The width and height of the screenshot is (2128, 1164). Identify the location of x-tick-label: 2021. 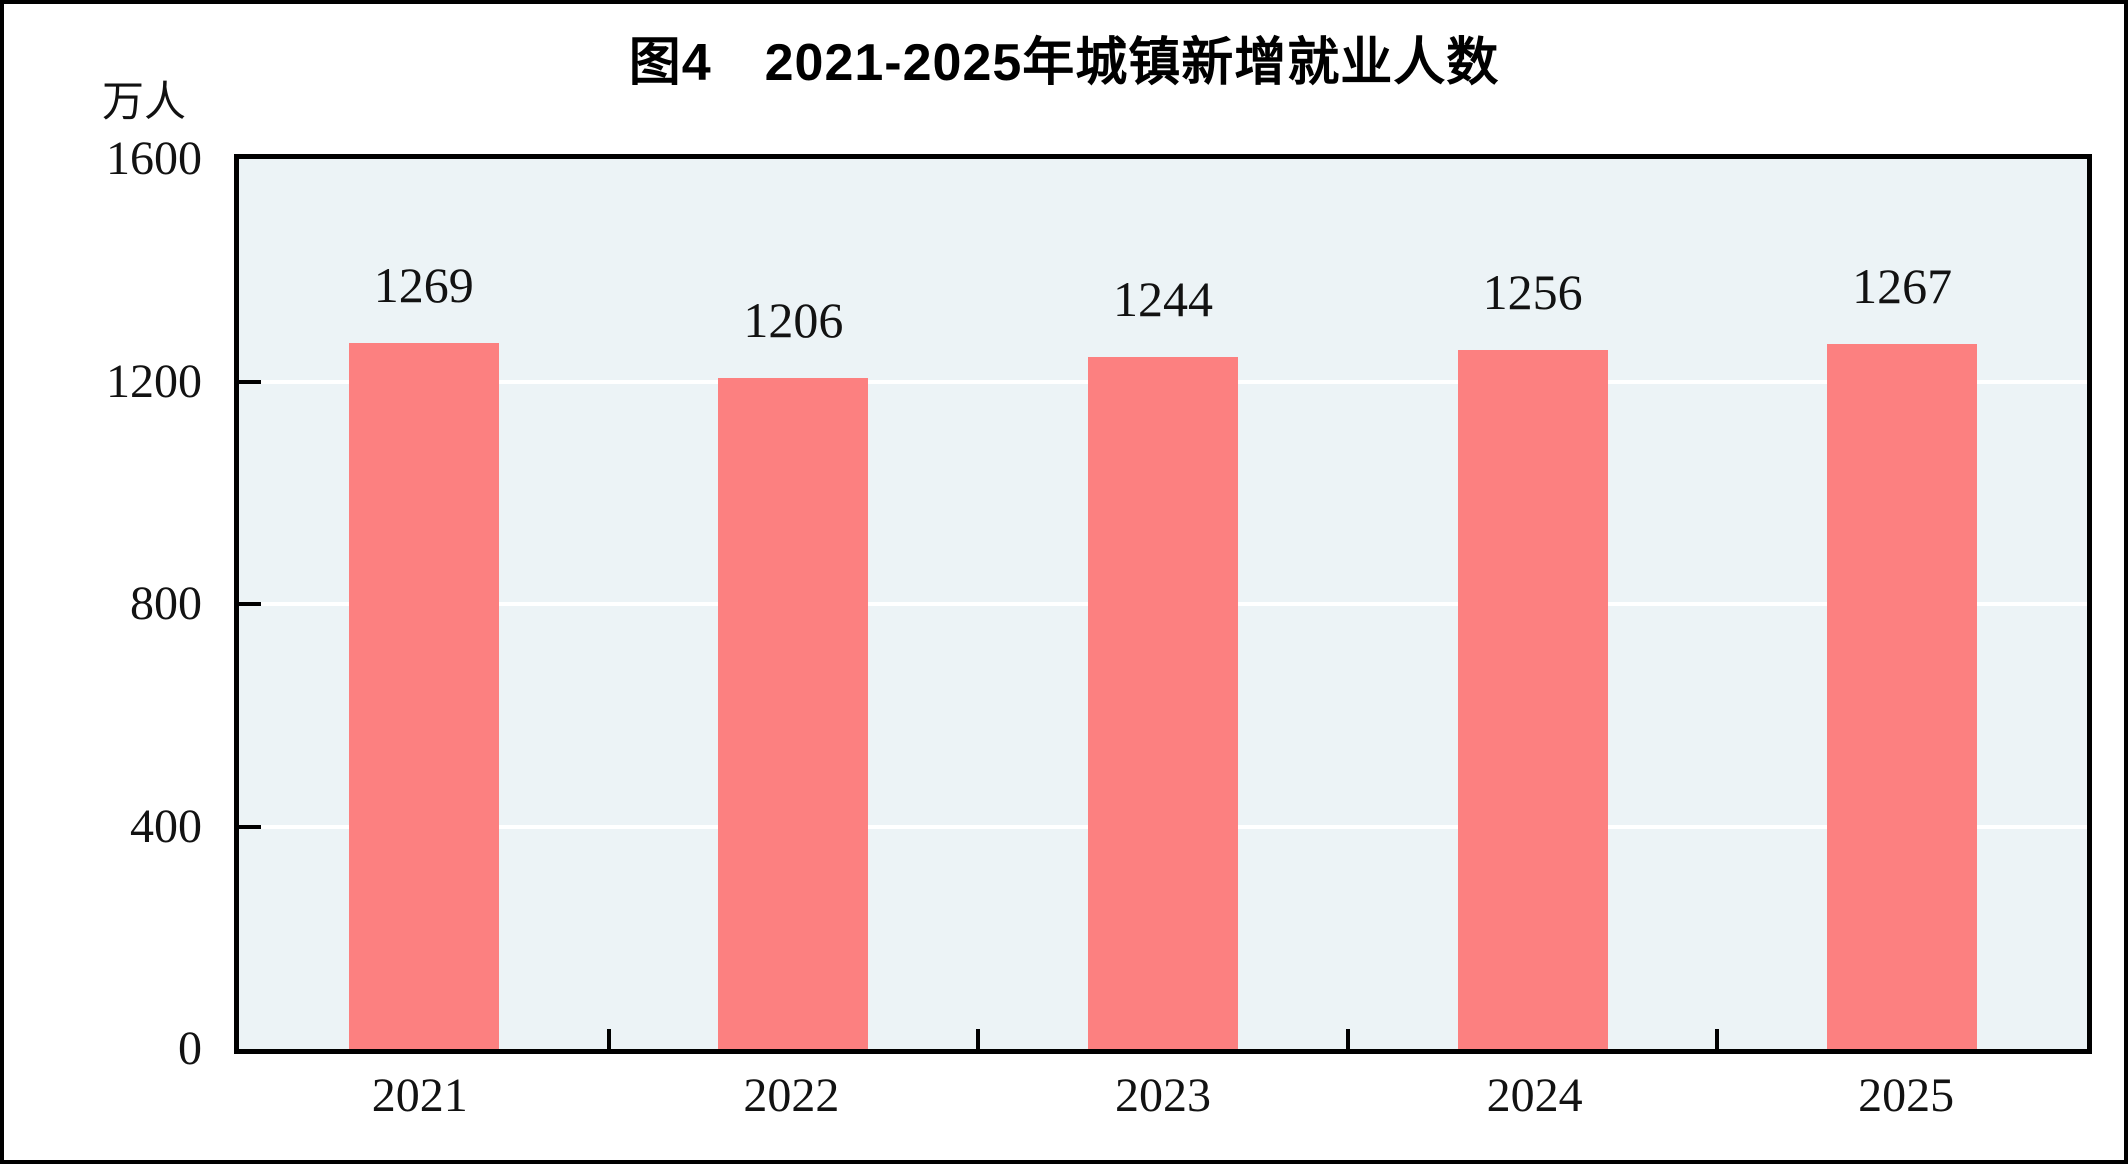
(419, 1095).